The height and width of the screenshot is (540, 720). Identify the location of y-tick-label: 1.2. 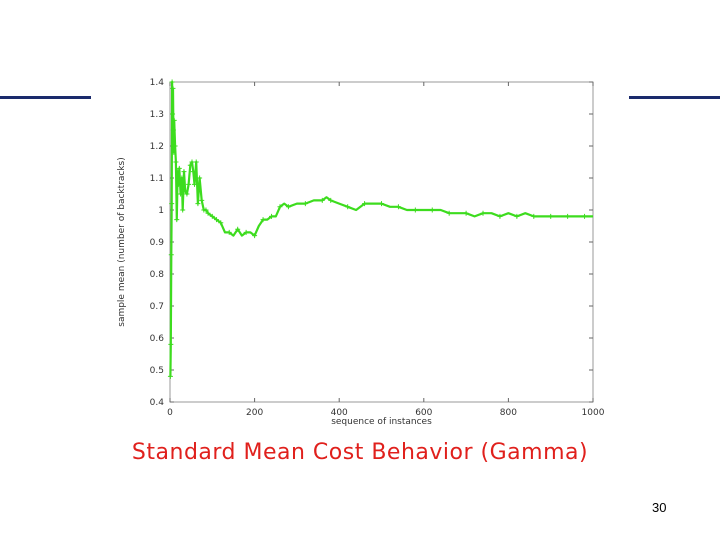
(157, 147).